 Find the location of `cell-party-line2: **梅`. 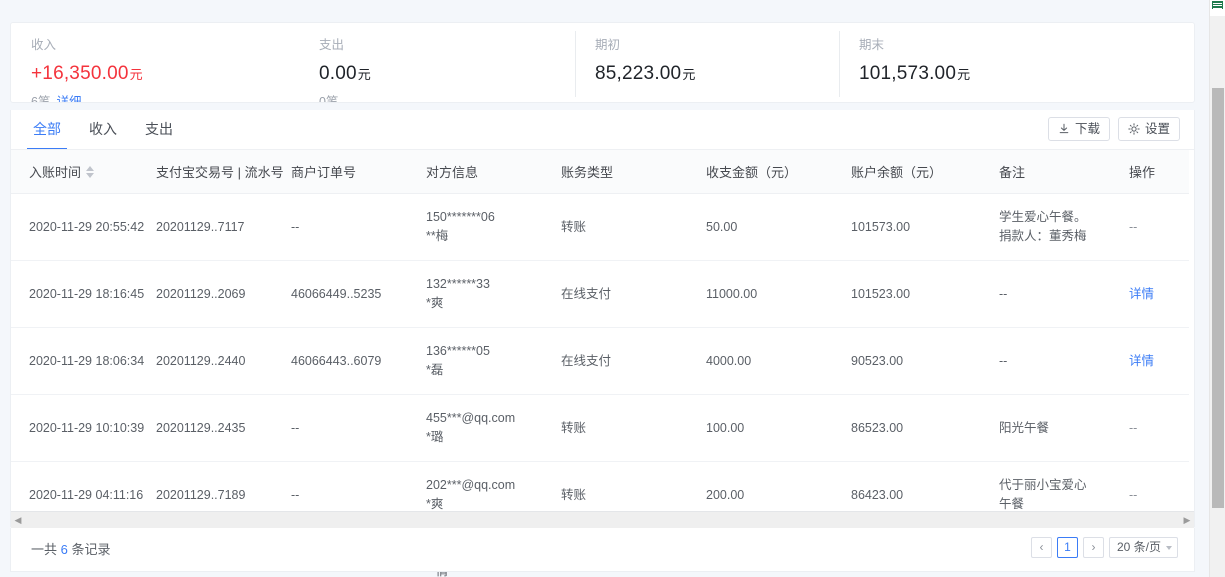

cell-party-line2: **梅 is located at coordinates (437, 236).